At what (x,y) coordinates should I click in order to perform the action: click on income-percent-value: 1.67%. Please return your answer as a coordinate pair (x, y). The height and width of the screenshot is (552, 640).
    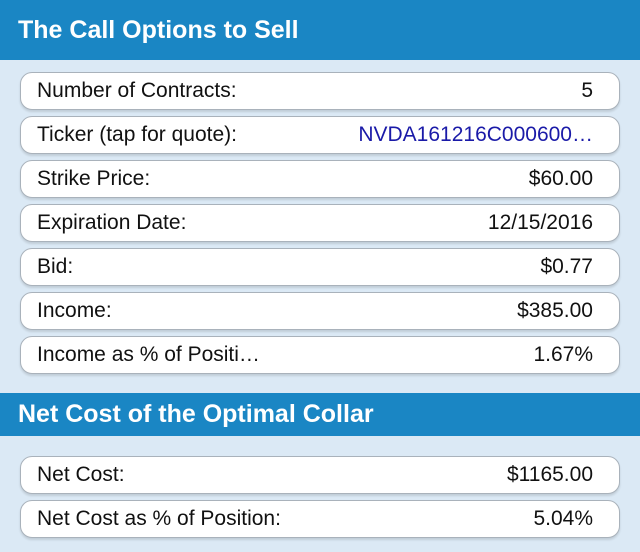
    Looking at the image, I should click on (563, 354).